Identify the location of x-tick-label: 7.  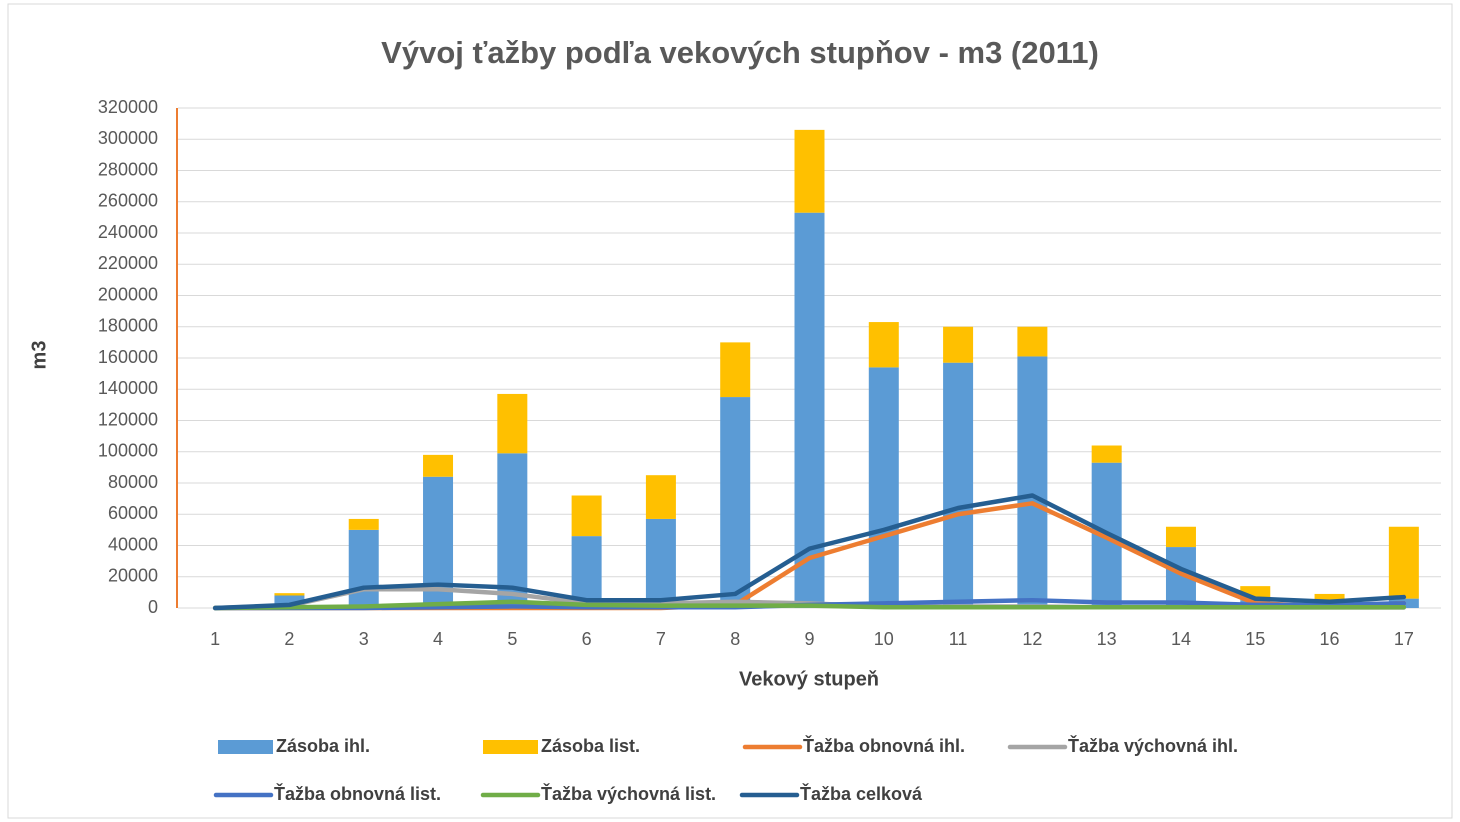
(661, 639).